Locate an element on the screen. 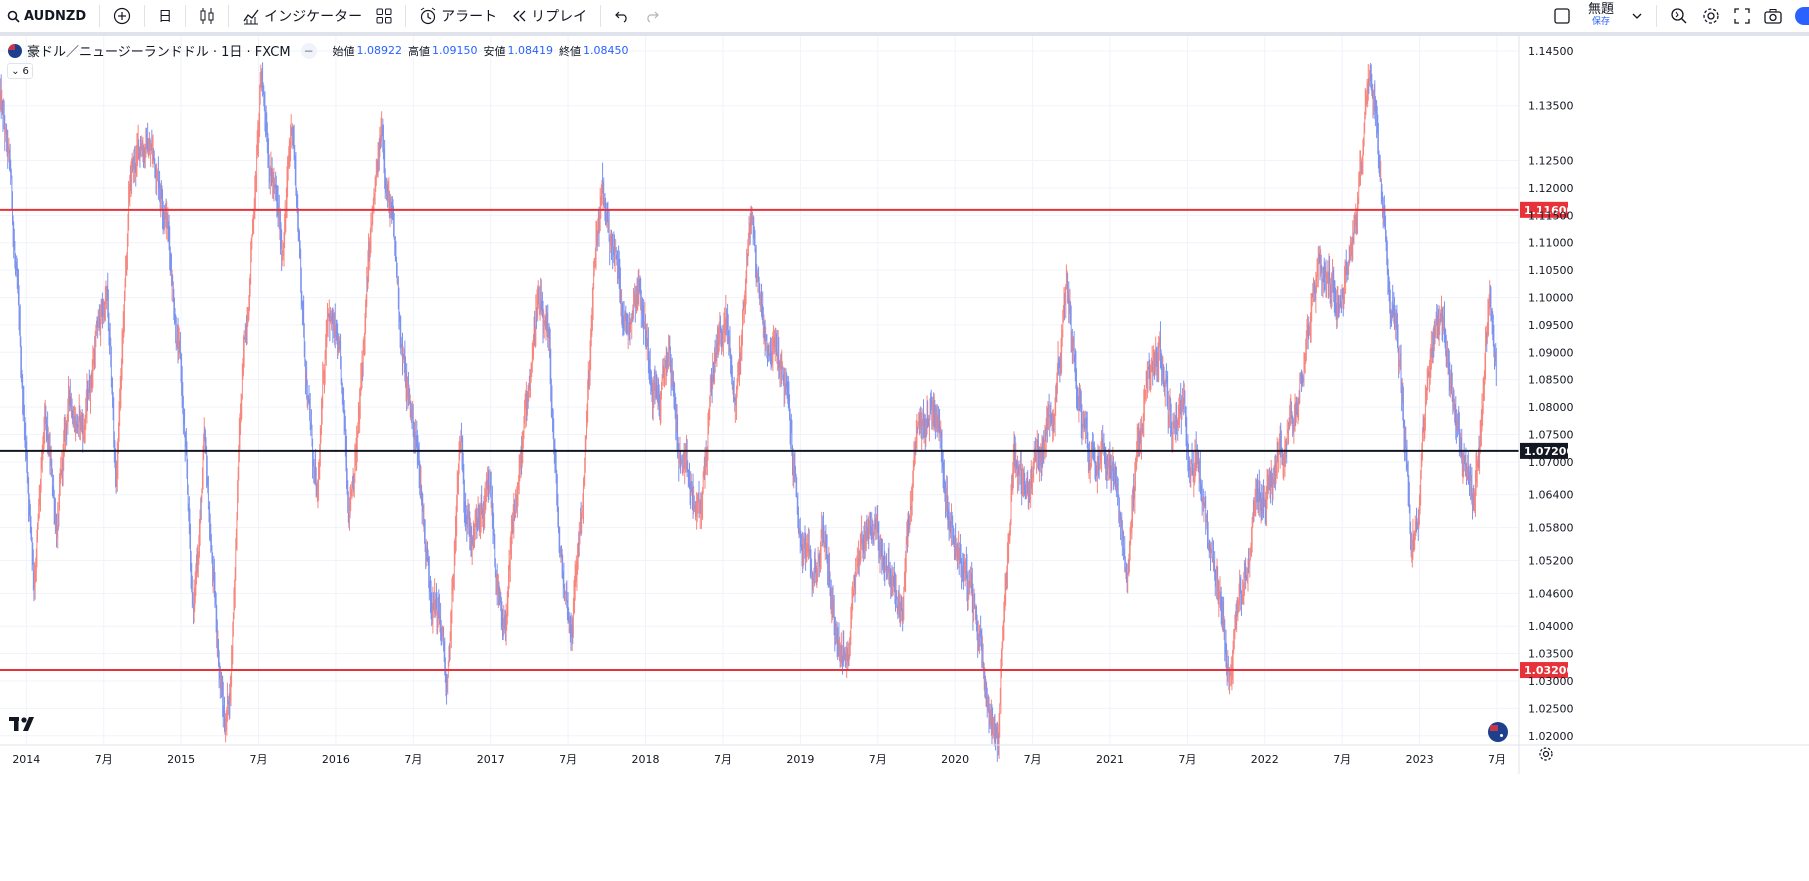 The height and width of the screenshot is (881, 1809). symbol-search-button: AUDNZD is located at coordinates (46, 16).